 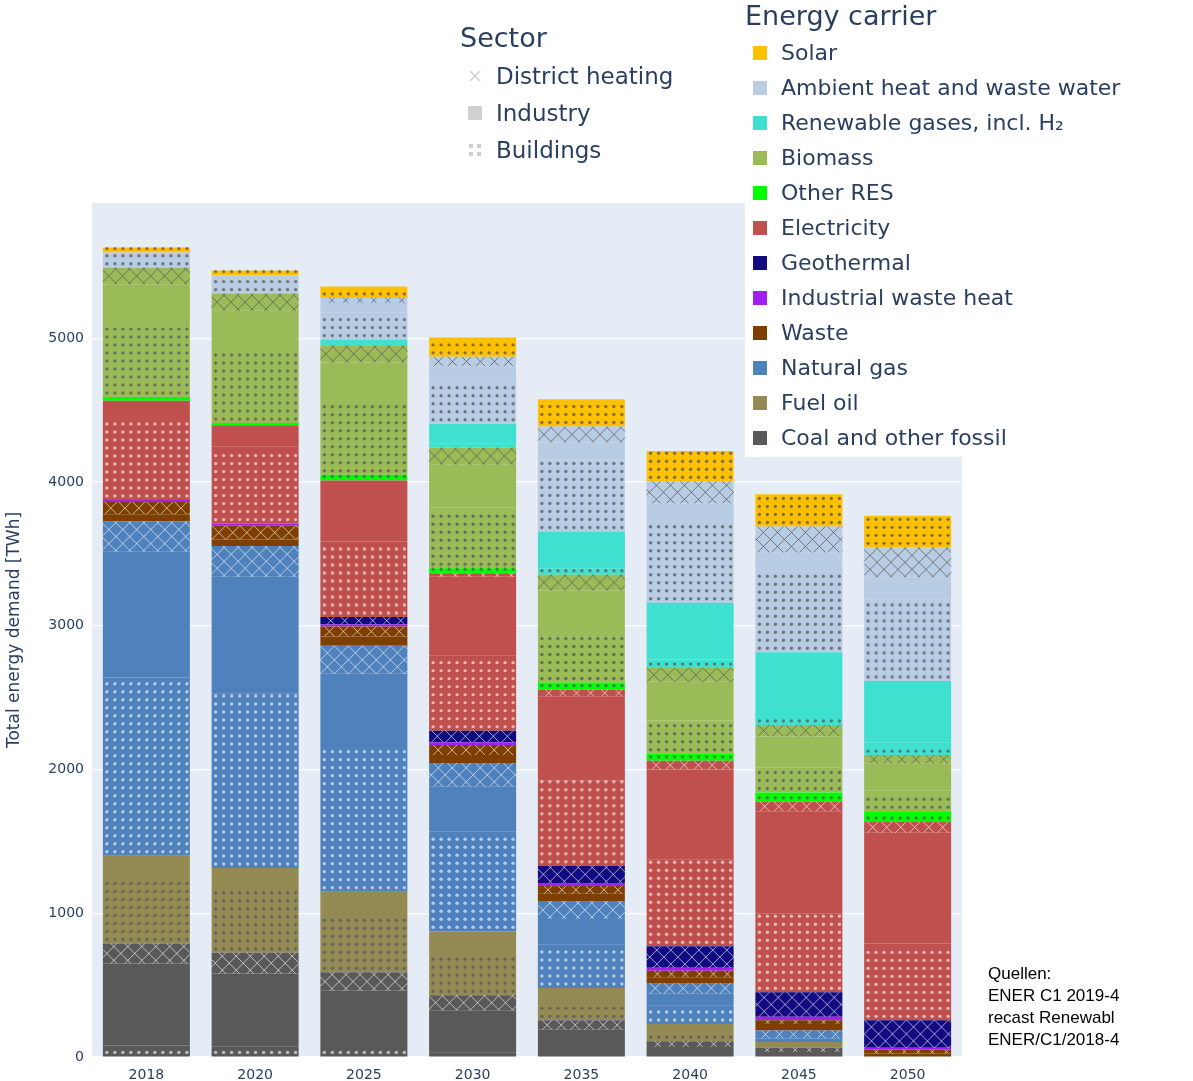 I want to click on legend-label: Industrial waste heat, so click(x=897, y=297).